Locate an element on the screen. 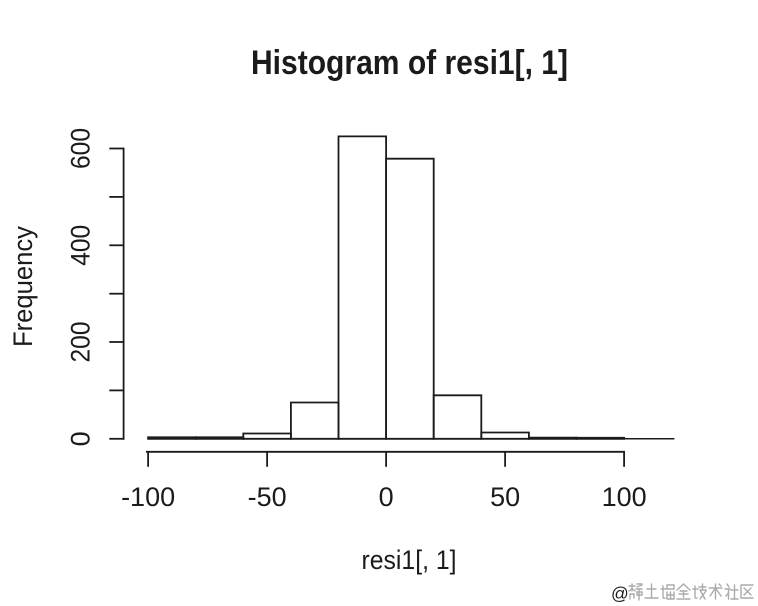 Image resolution: width=758 pixels, height=606 pixels. svg-text: Histogram of resi1[, 1] is located at coordinates (409, 63).